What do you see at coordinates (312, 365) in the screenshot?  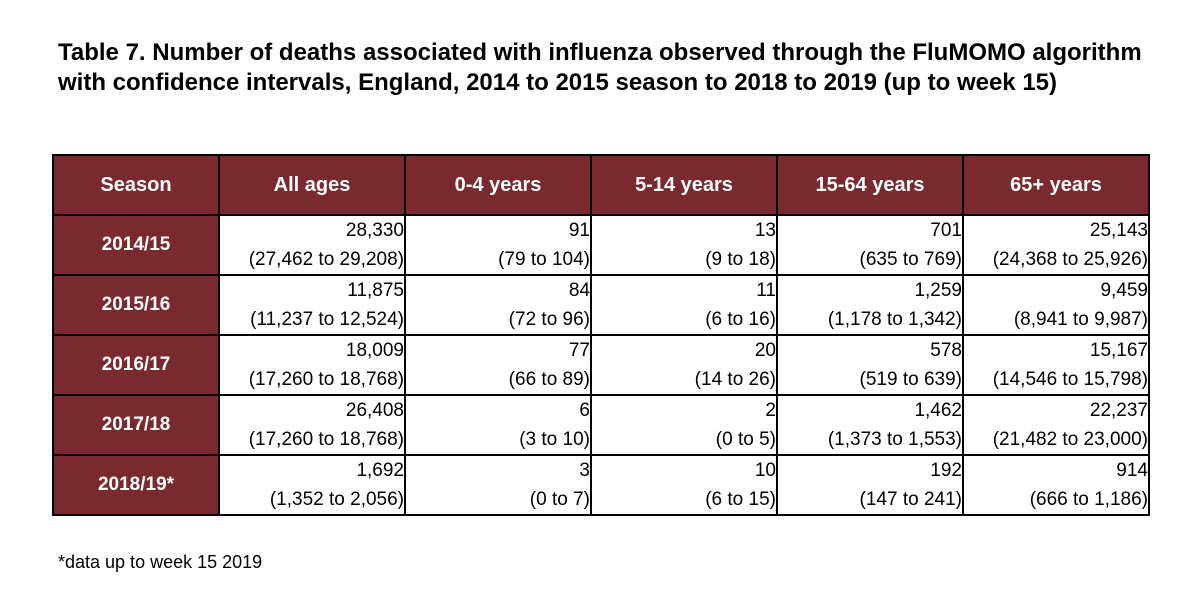 I see `value-cell: 18,009 (17,260 to 18,768)` at bounding box center [312, 365].